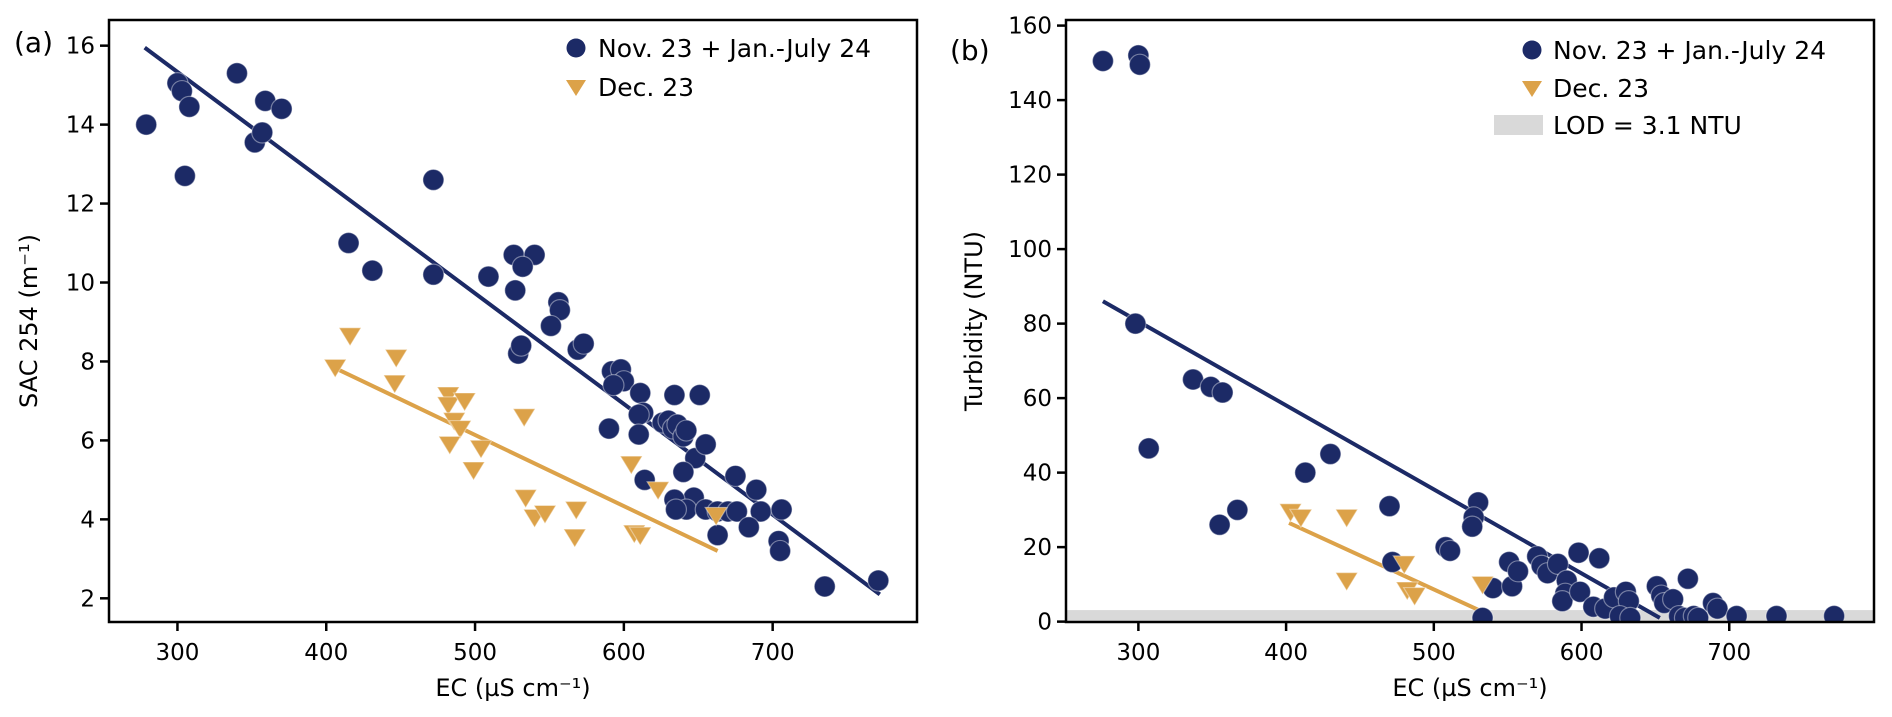 This screenshot has height=717, width=1892. What do you see at coordinates (1030, 176) in the screenshot?
I see `panel-b-y-tick-label: 120` at bounding box center [1030, 176].